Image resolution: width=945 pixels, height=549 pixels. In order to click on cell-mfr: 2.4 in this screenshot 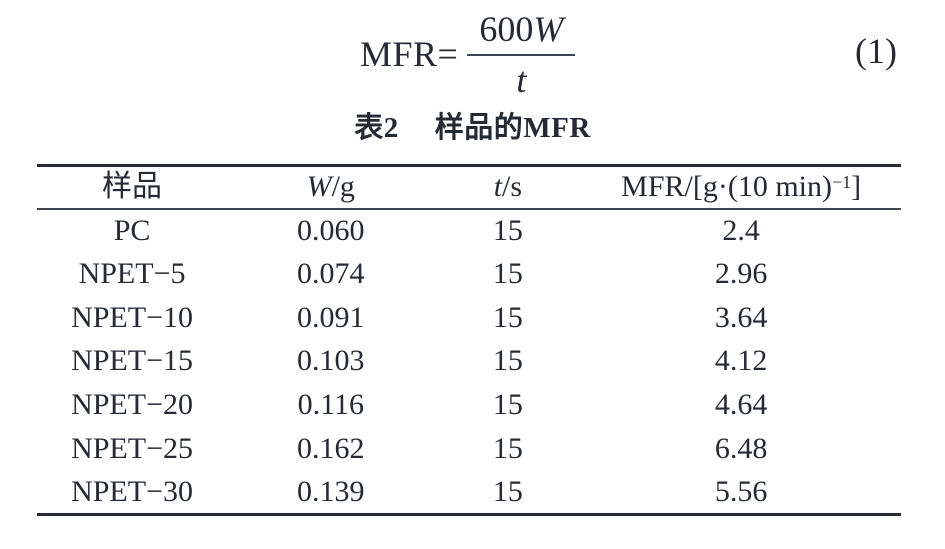, I will do `click(741, 230)`.